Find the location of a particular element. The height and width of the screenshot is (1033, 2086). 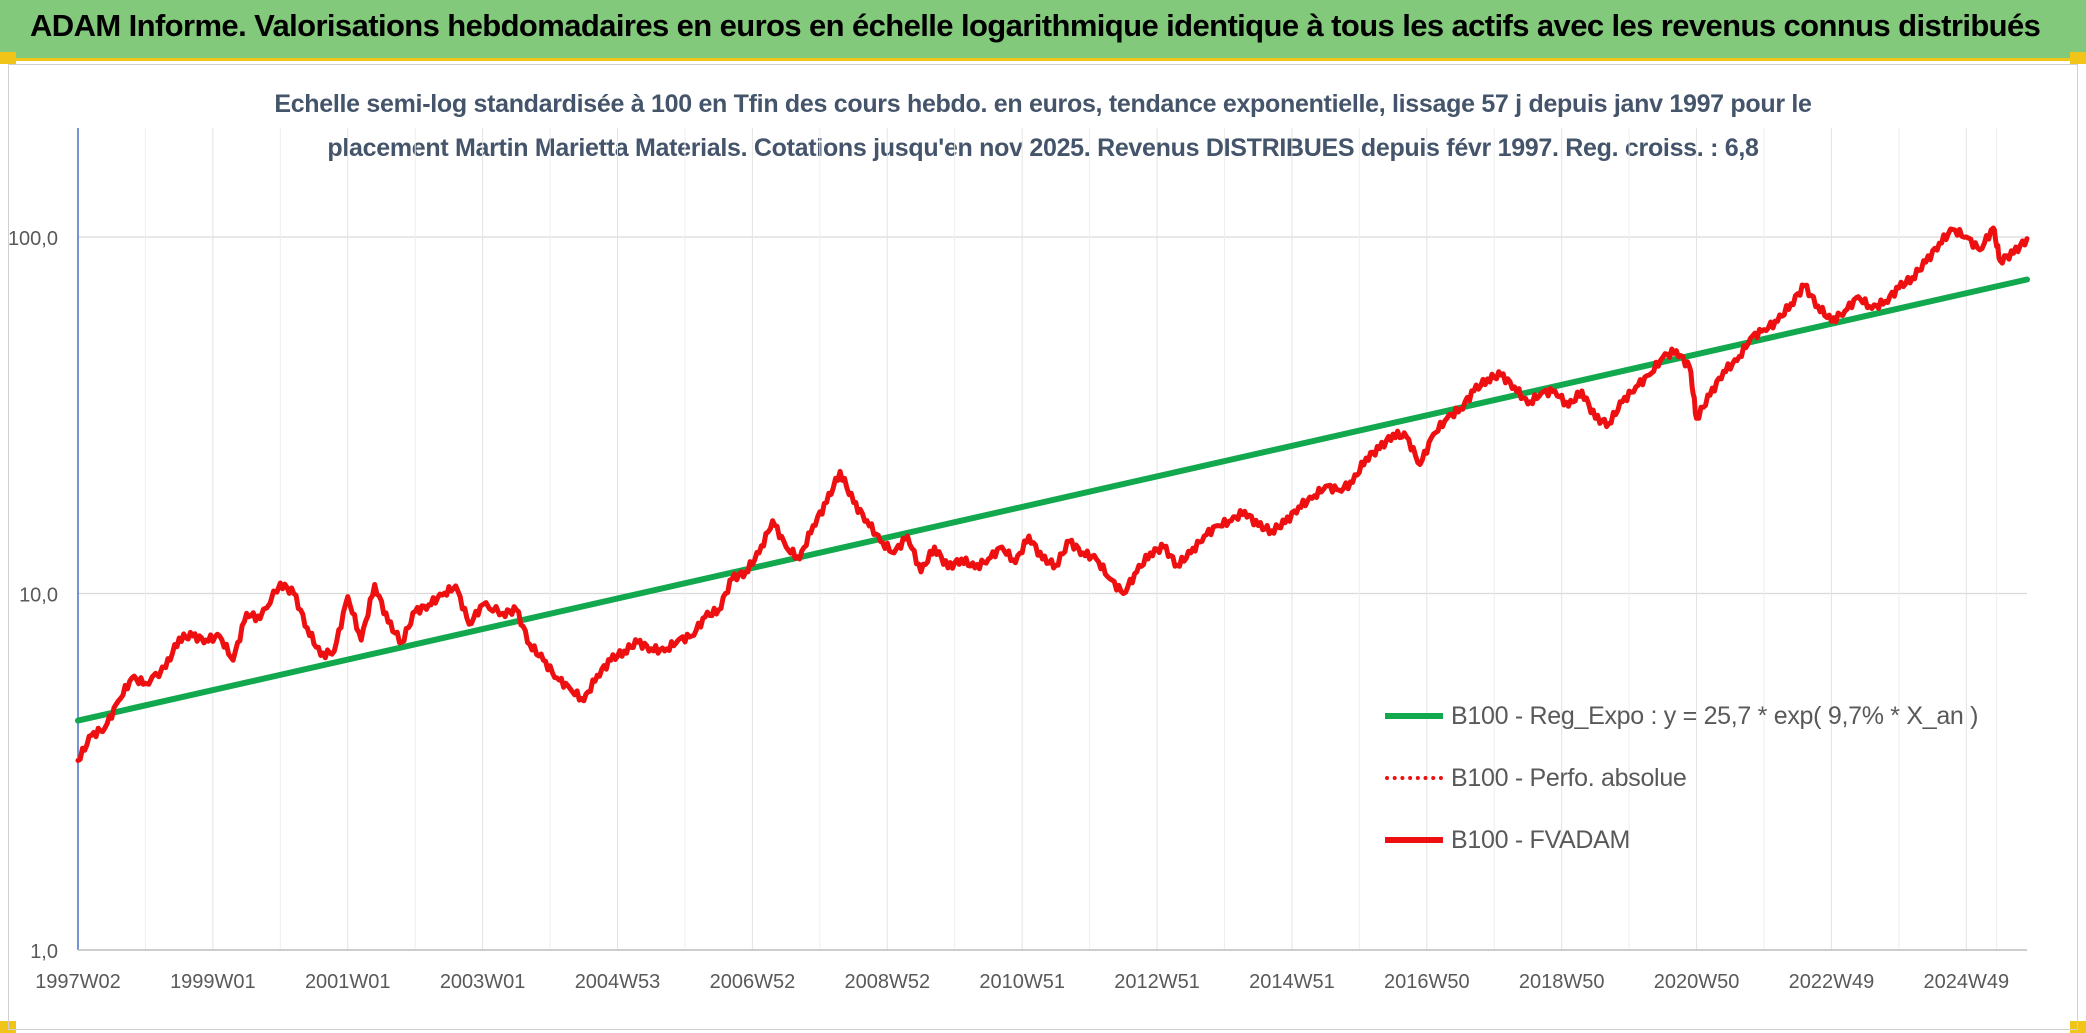

legend-swatch-red-solid is located at coordinates (1414, 840).